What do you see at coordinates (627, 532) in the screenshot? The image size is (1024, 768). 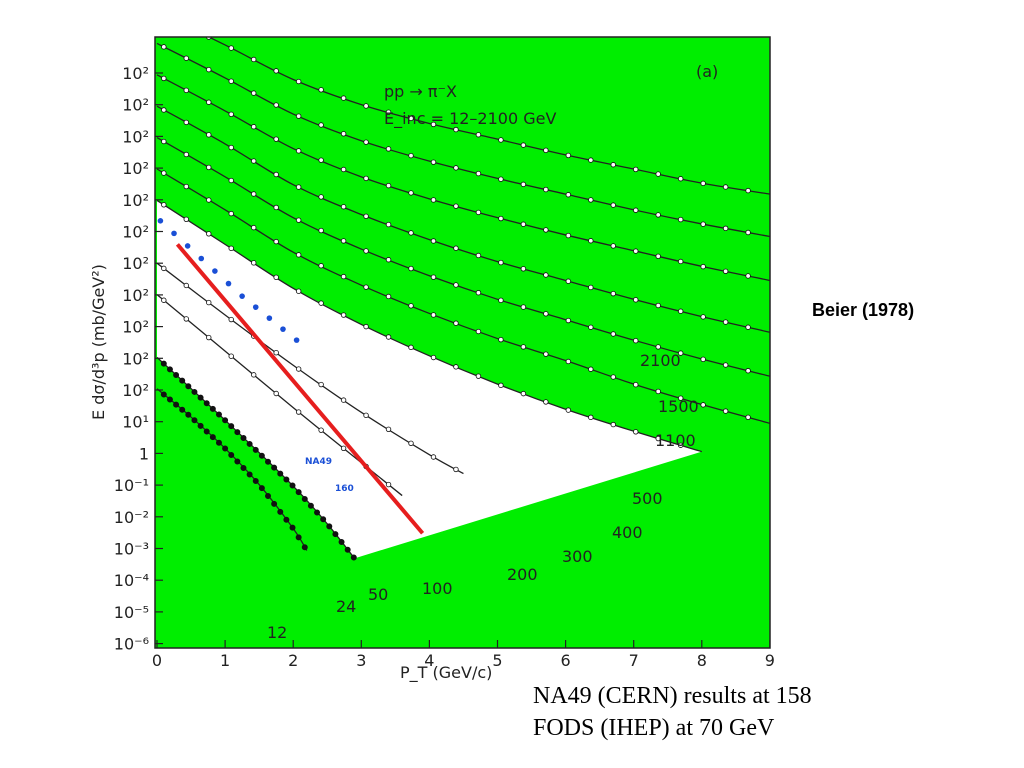 I see `energy-label-400: 400` at bounding box center [627, 532].